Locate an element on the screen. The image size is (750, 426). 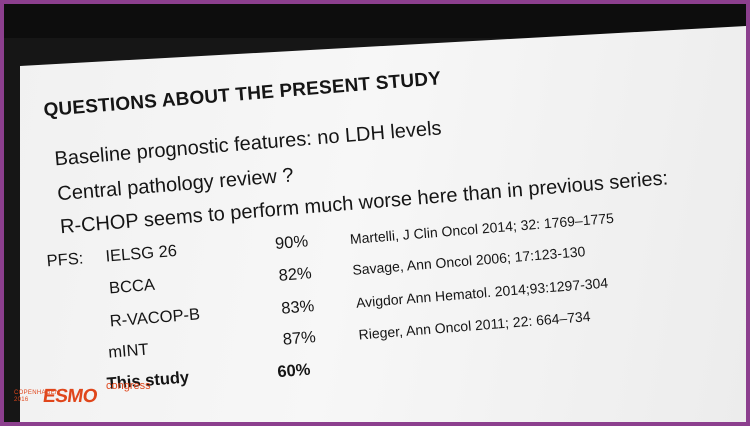
logo-esmo-text: ESMO is located at coordinates (70, 396).